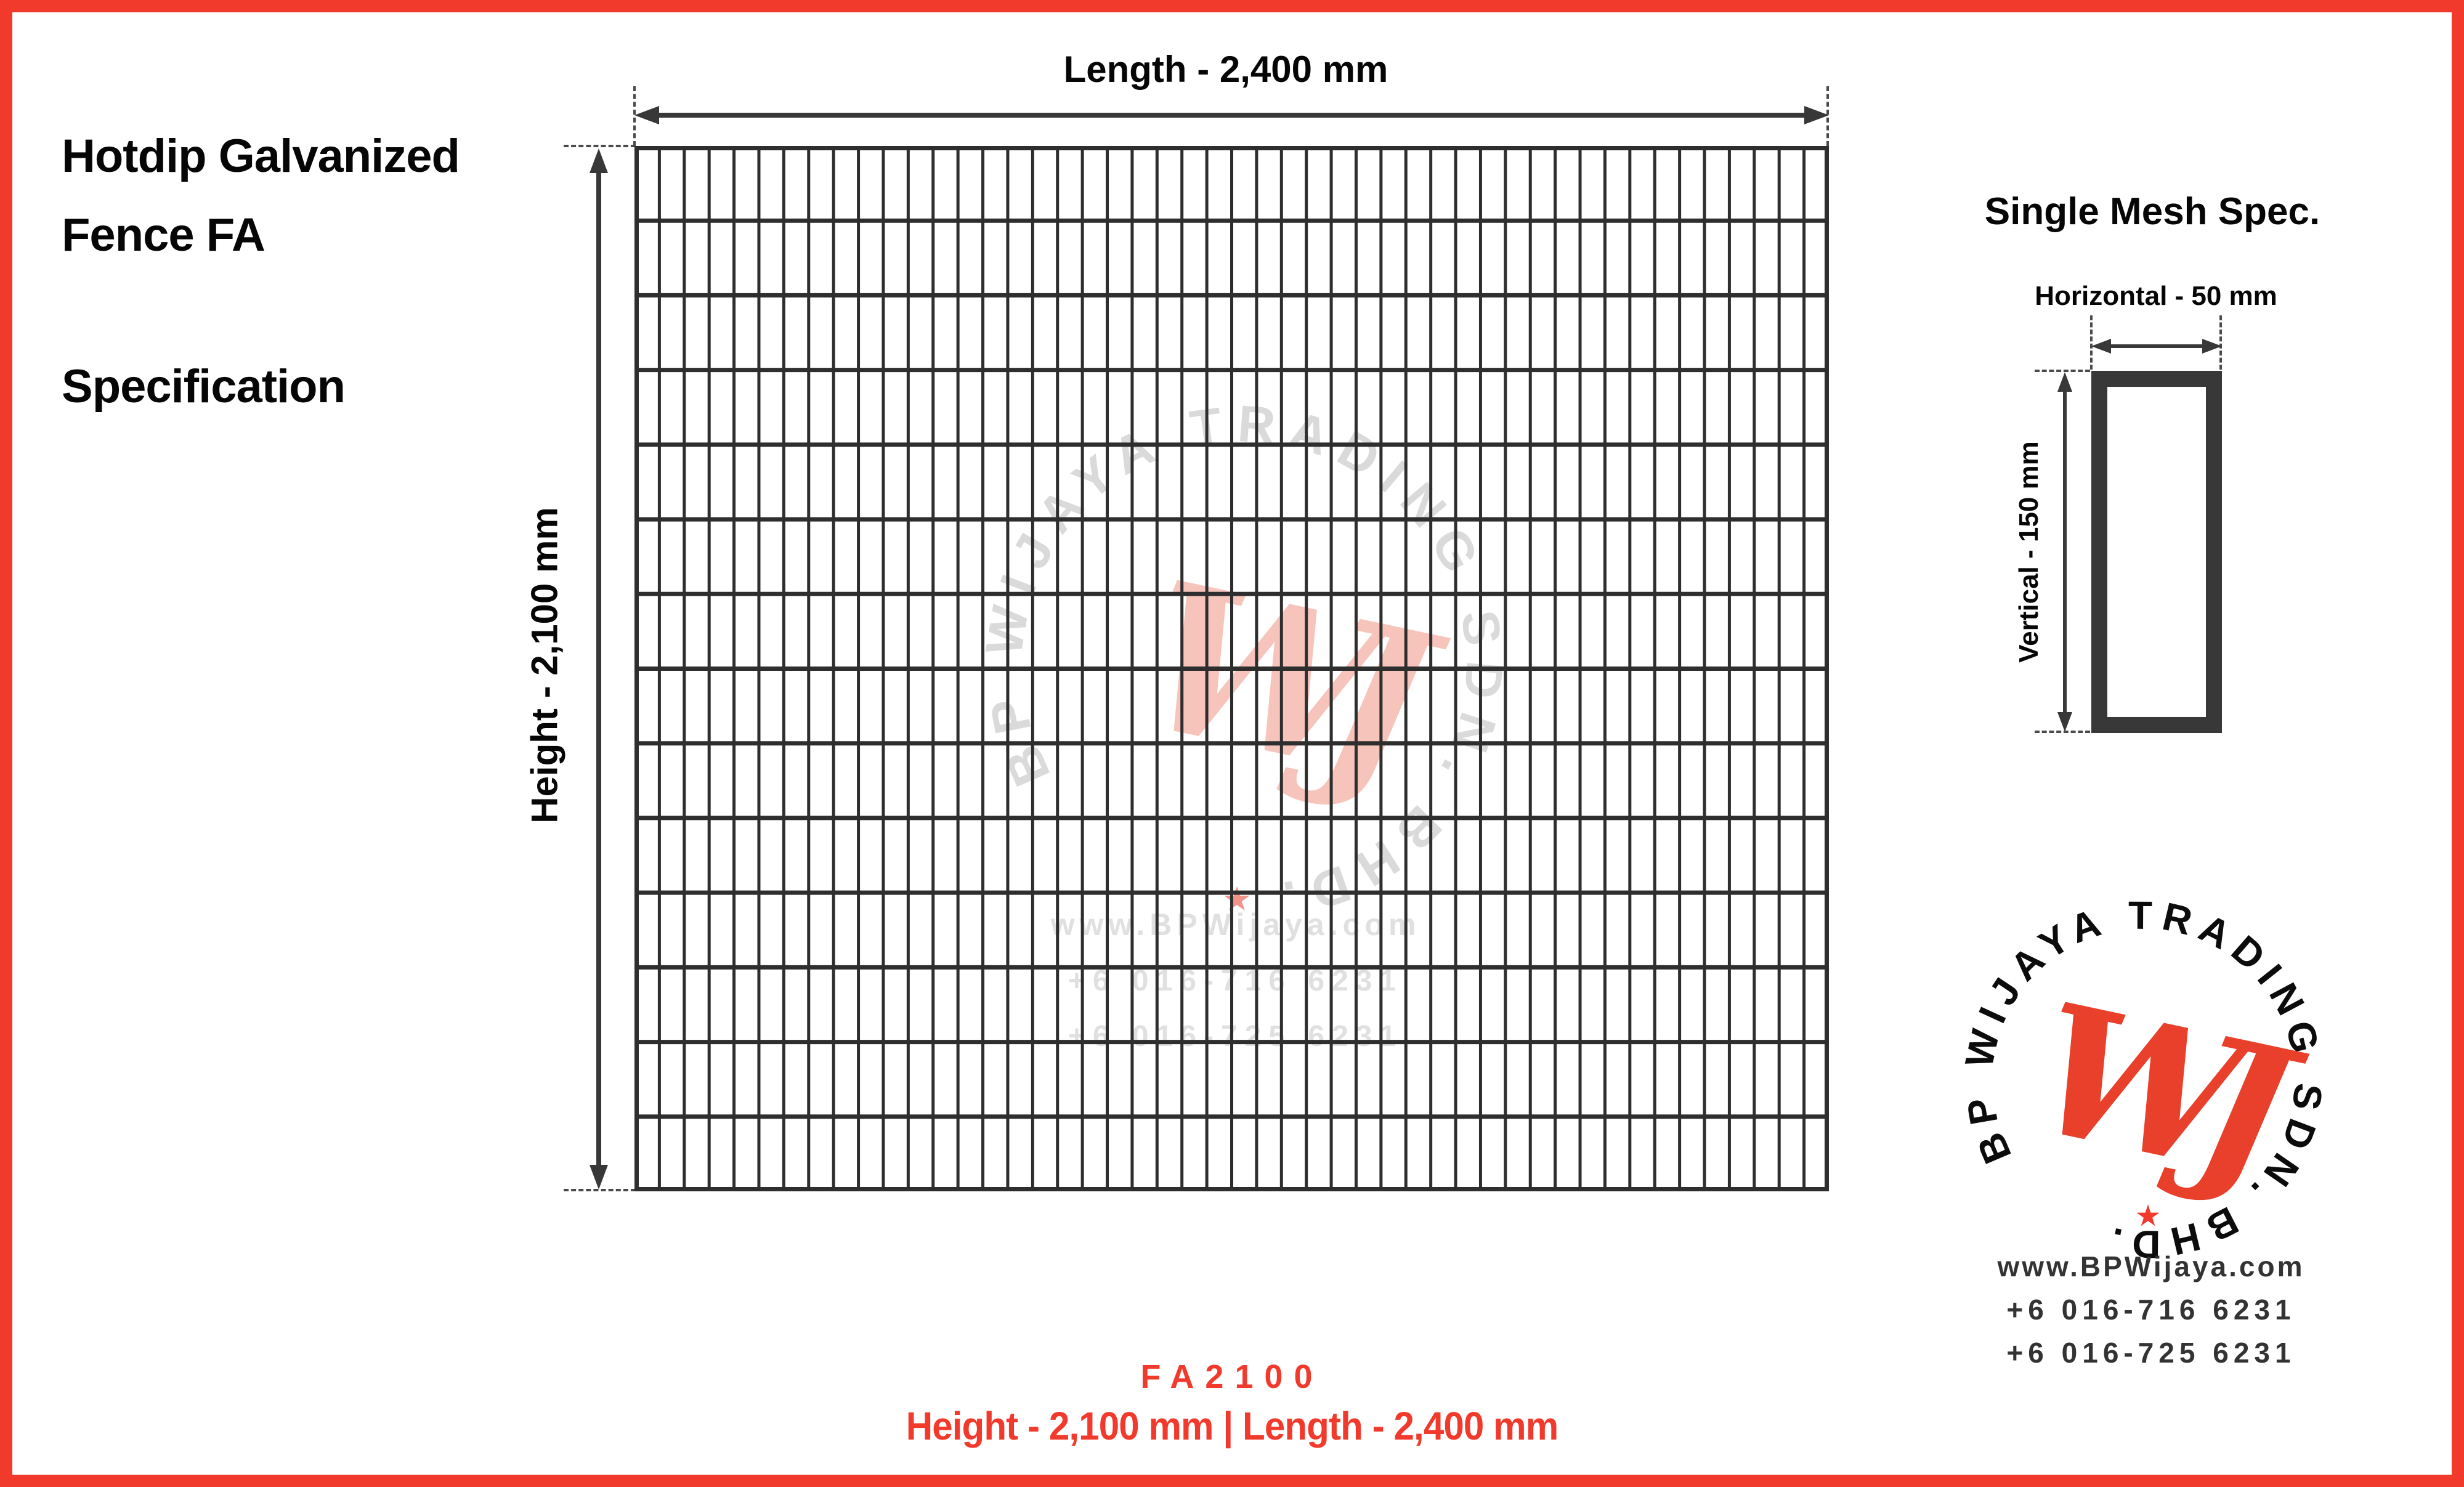  Describe the element at coordinates (261, 156) in the screenshot. I see `page-title-line-1: Hotdip Galvanized` at that location.